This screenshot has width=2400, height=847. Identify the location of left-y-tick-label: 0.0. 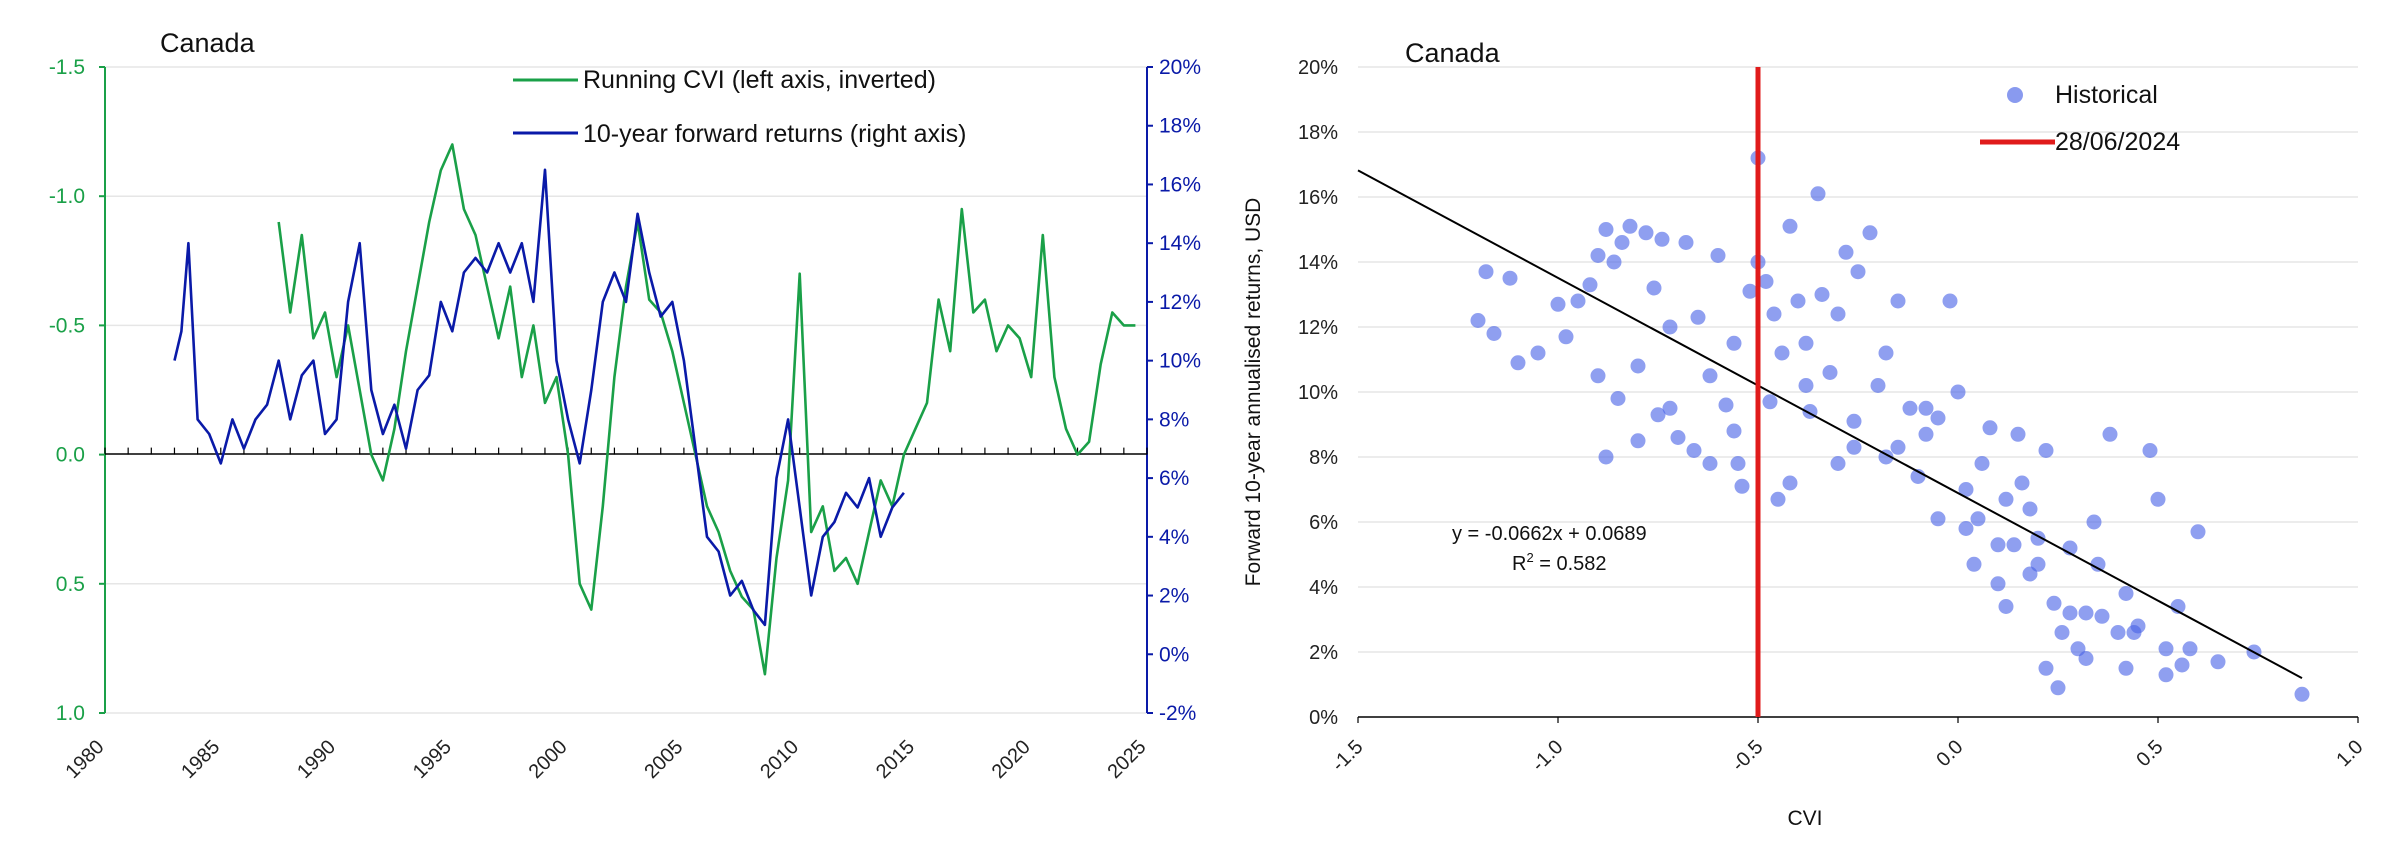
(70, 455).